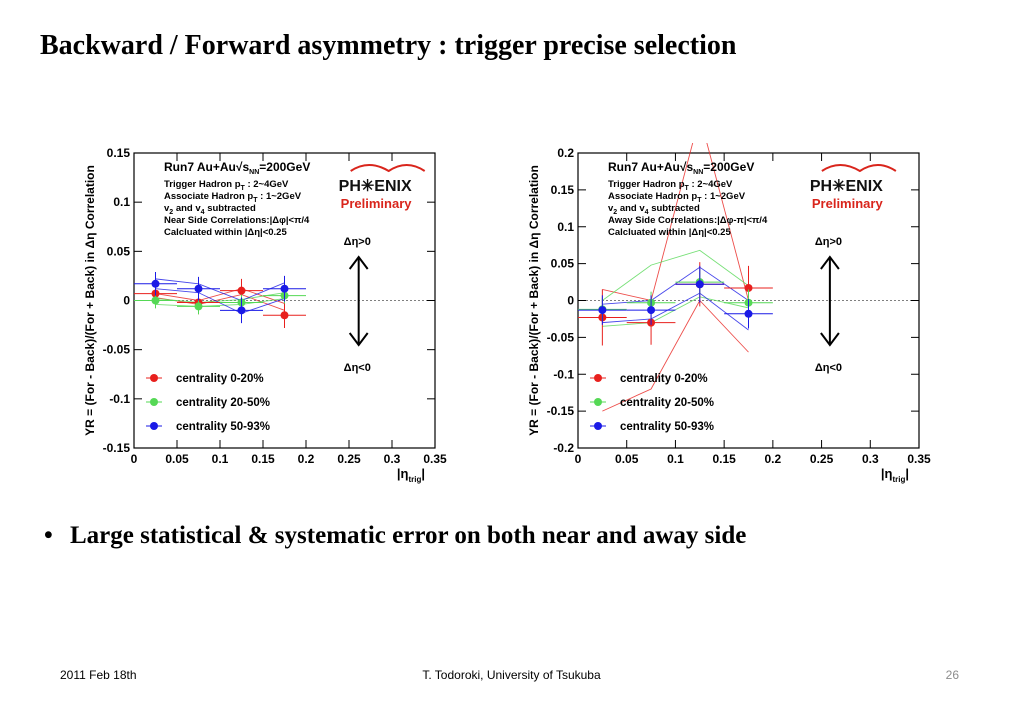 The height and width of the screenshot is (708, 1023). I want to click on info-line: Run7 Au+Au√sNN​=200GeV, so click(681, 168).